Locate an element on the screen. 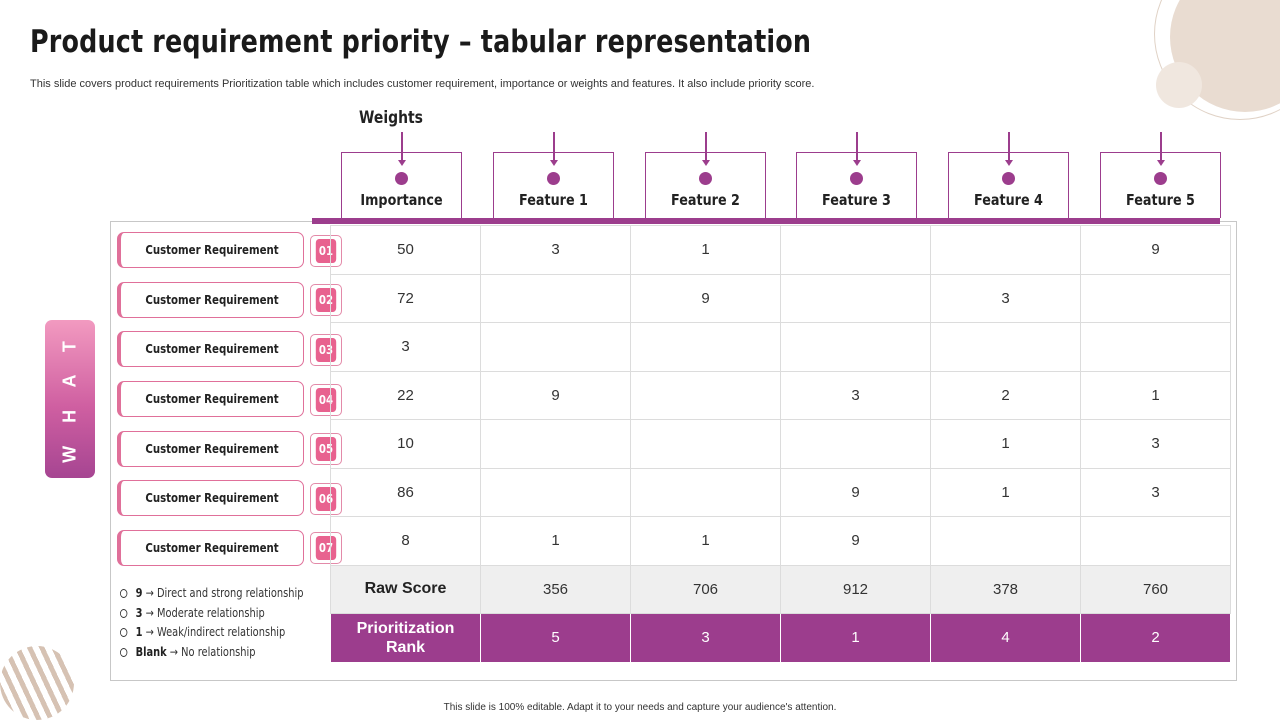 The width and height of the screenshot is (1280, 720). column-header-label: Feature 4 is located at coordinates (1008, 200).